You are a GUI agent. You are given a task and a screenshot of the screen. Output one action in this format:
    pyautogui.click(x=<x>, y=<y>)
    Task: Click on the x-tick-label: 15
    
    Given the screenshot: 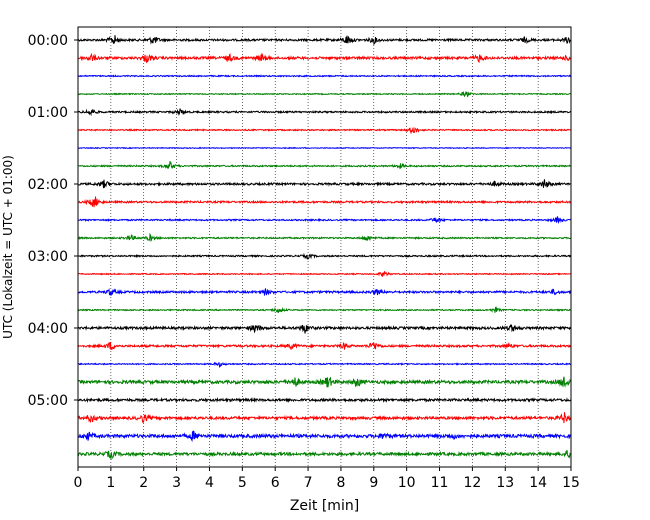 What is the action you would take?
    pyautogui.click(x=571, y=483)
    